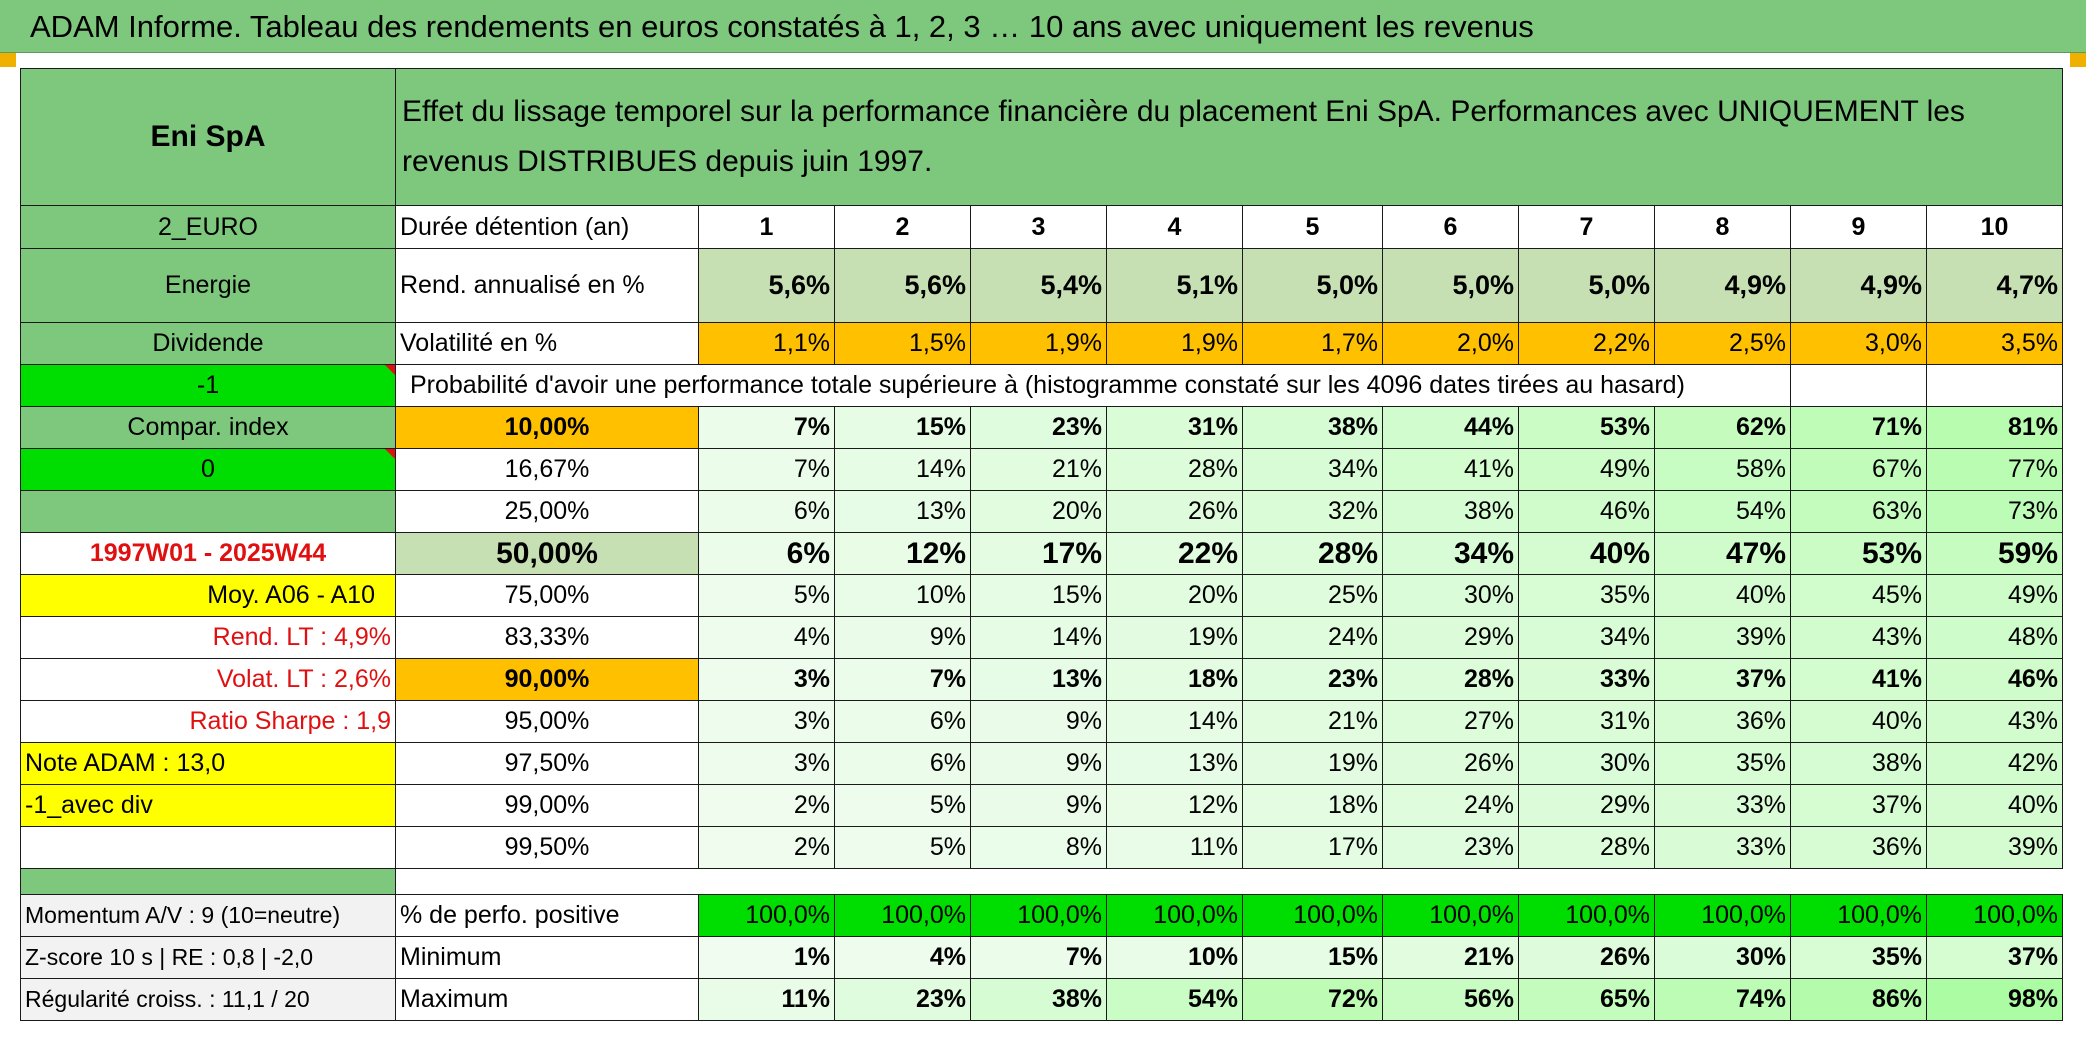 The image size is (2086, 1044). What do you see at coordinates (1722, 999) in the screenshot?
I see `maximum-value: 74%` at bounding box center [1722, 999].